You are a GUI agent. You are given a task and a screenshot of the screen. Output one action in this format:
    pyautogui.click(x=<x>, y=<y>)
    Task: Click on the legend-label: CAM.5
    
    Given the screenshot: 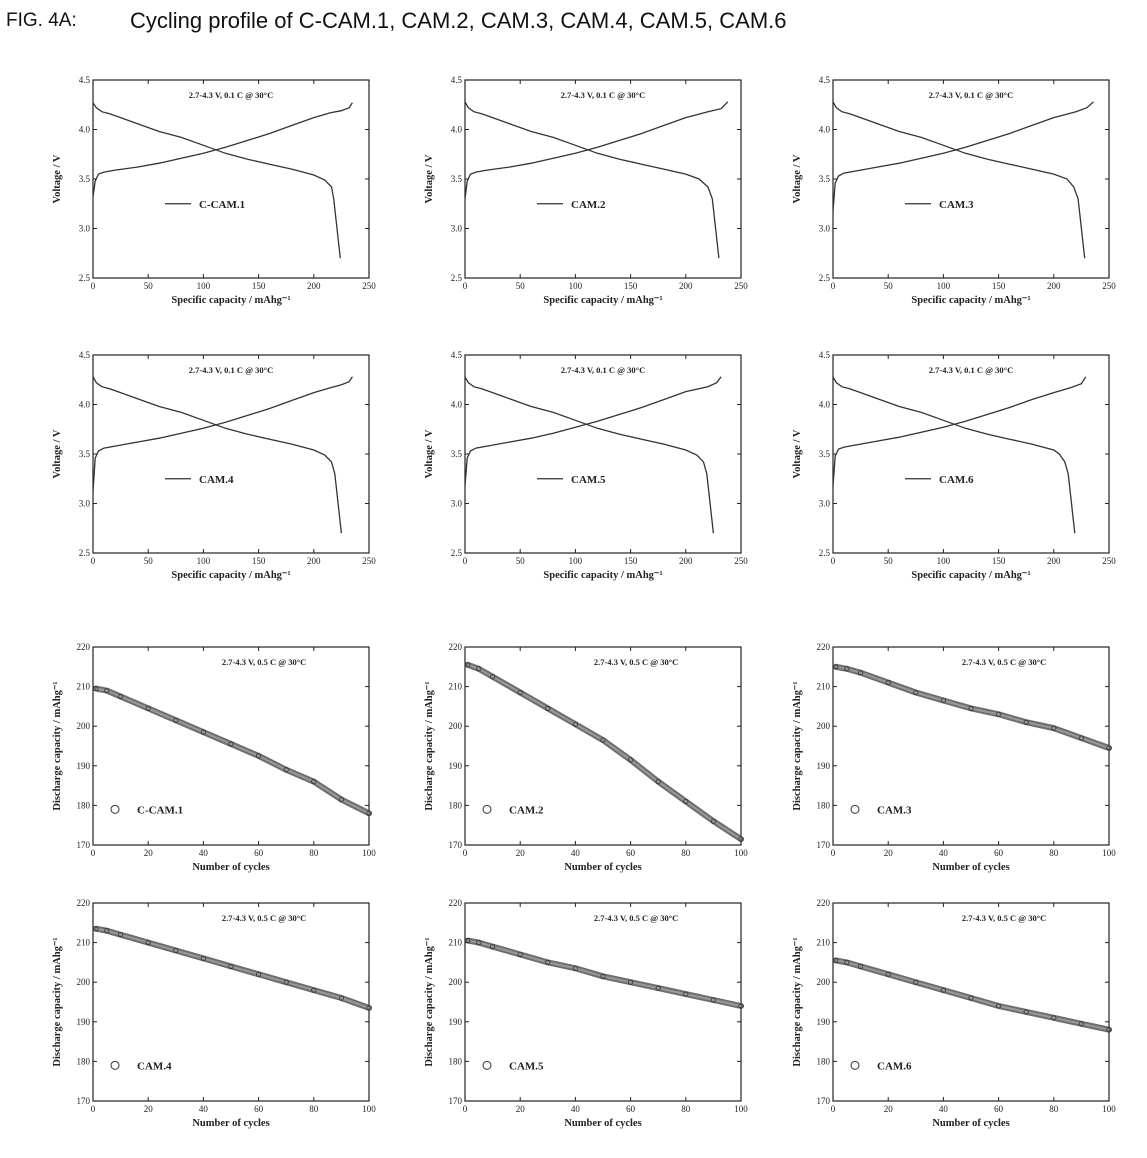 What is the action you would take?
    pyautogui.click(x=526, y=1066)
    